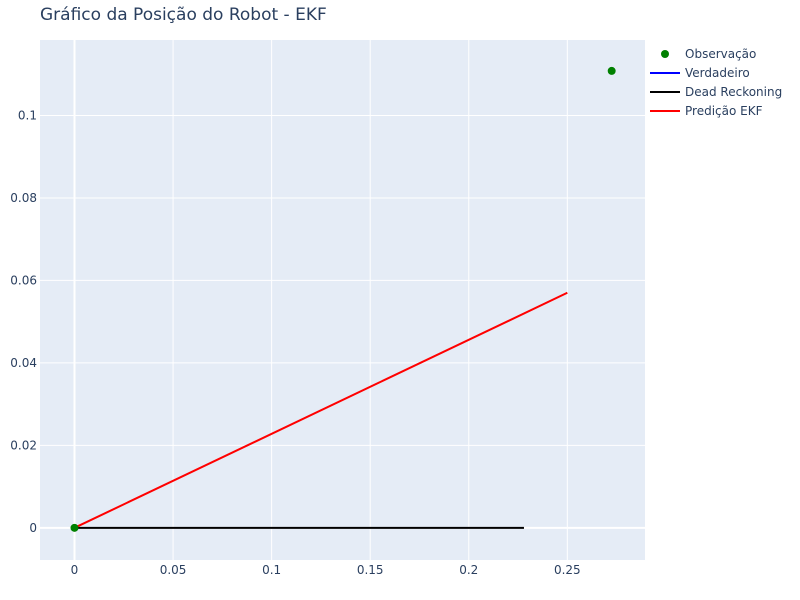 This screenshot has height=600, width=800. I want to click on legend-label: Dead Reckoning, so click(733, 92).